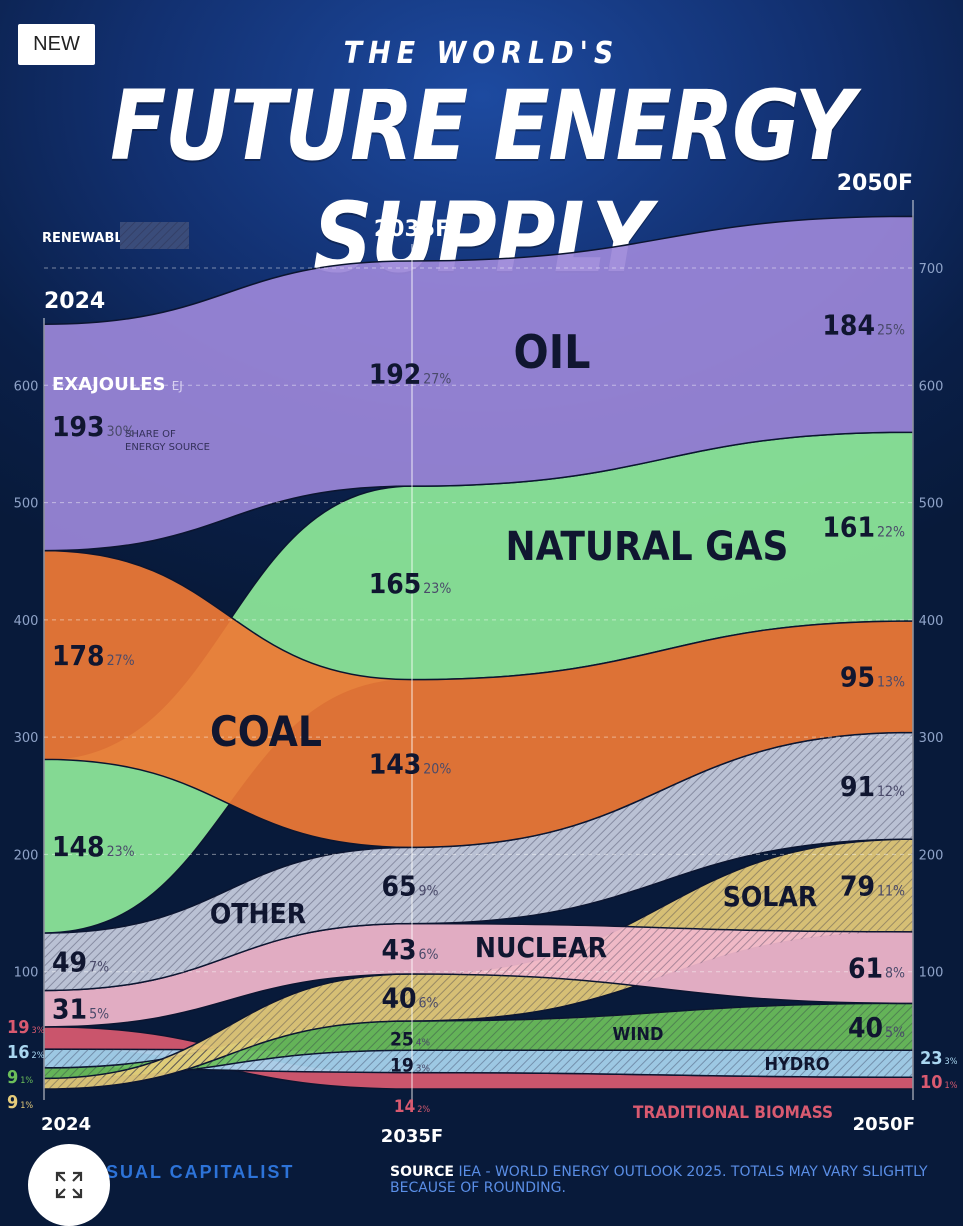 The width and height of the screenshot is (963, 1226). I want to click on value-label-traditional_biomass-traditional-biomass-2024: 19 3%, so click(26, 1027).